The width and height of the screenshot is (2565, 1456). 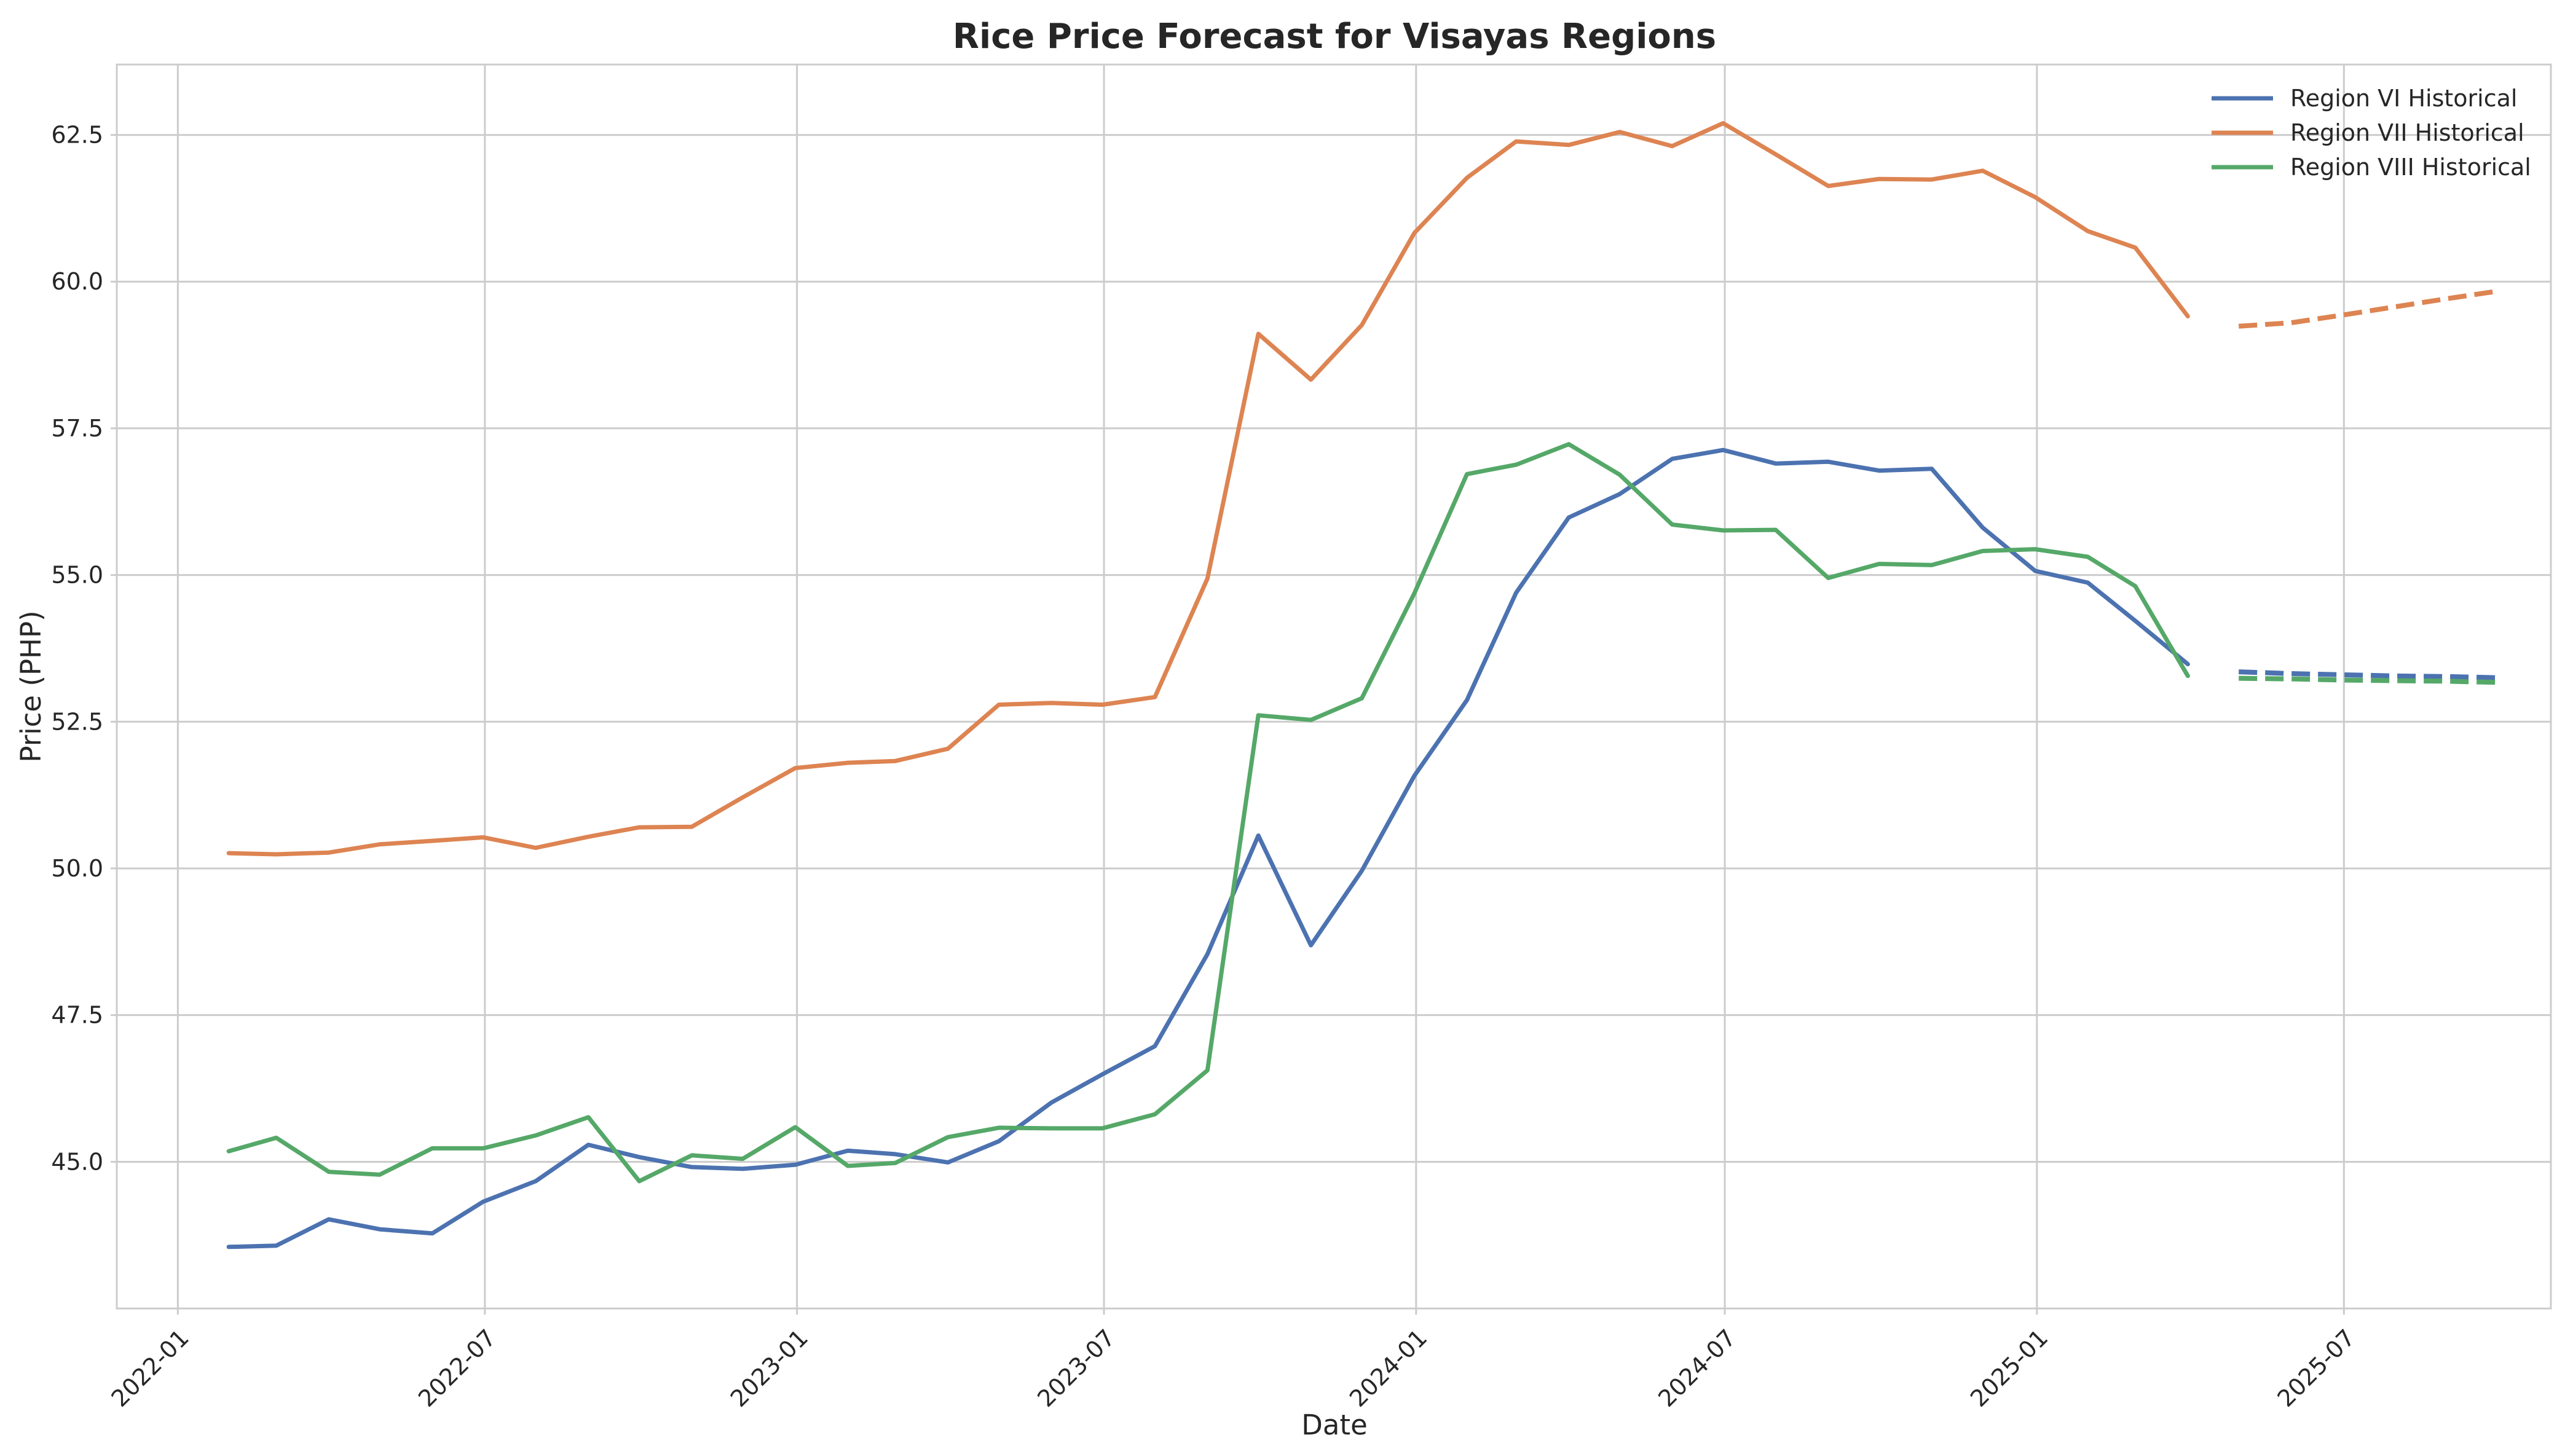 I want to click on legend-label-2: Region VII Historical, so click(x=2407, y=132).